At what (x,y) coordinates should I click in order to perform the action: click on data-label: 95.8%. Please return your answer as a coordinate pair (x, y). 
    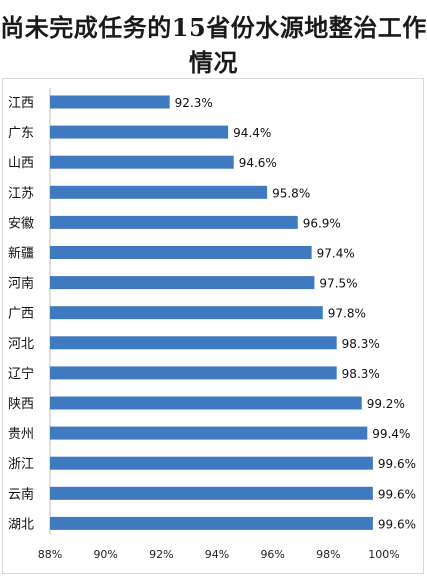
    Looking at the image, I should click on (291, 193).